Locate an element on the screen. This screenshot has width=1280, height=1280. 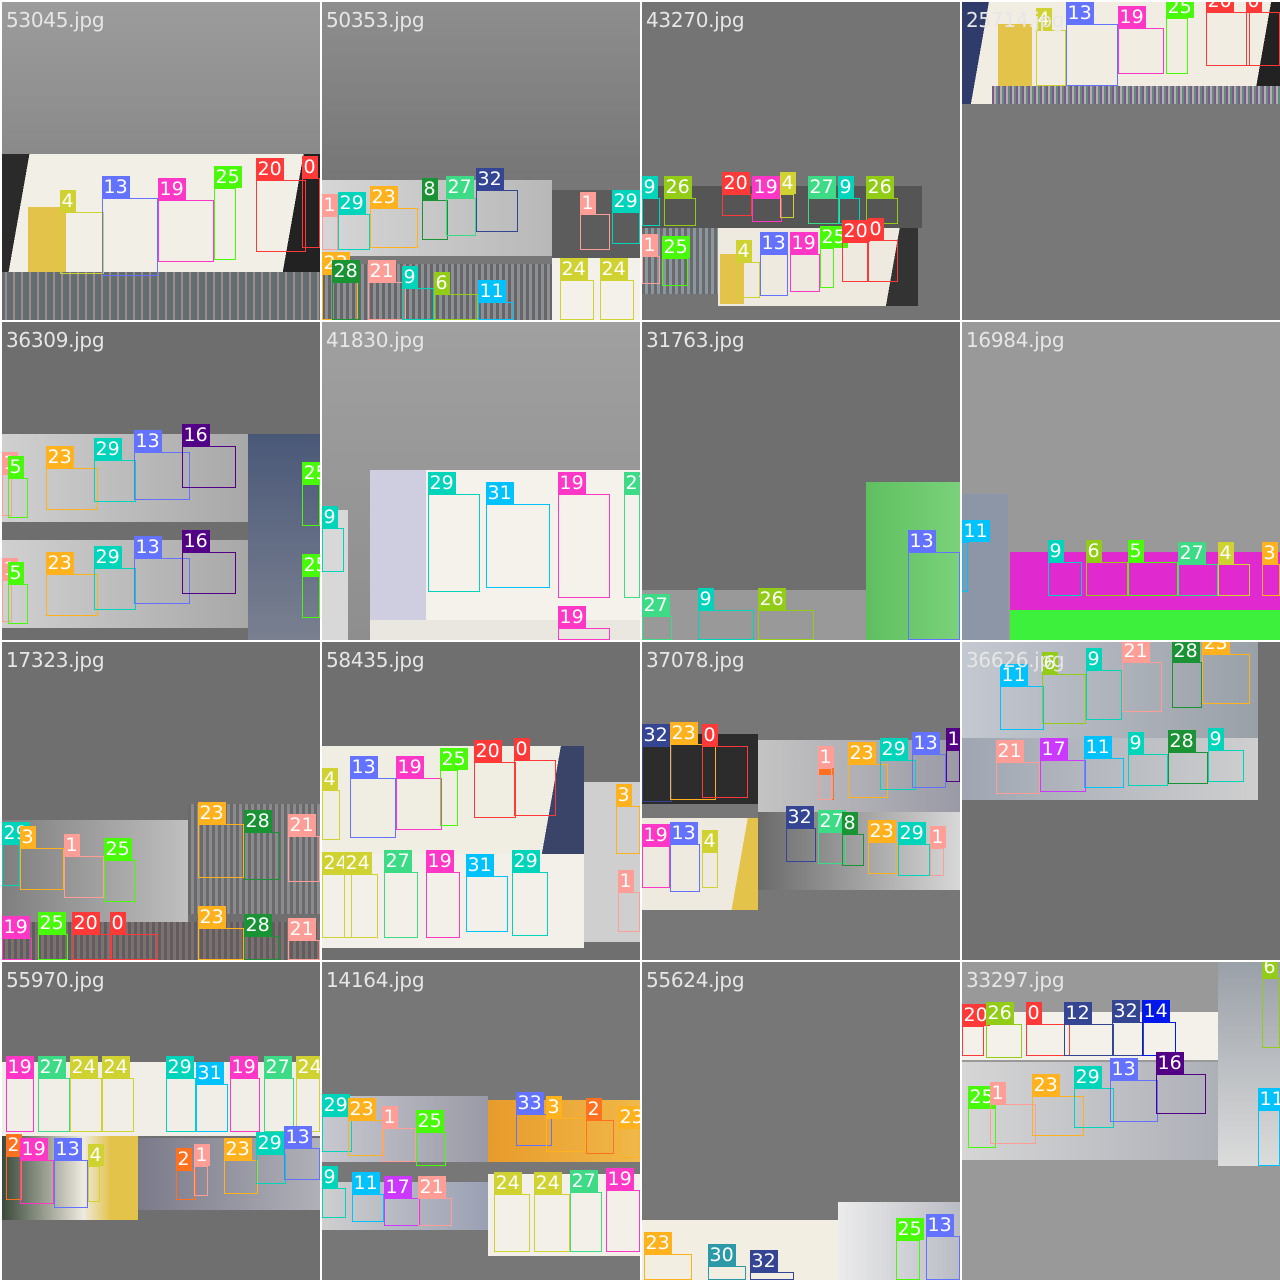
bbox: 31 is located at coordinates (211, 1097).